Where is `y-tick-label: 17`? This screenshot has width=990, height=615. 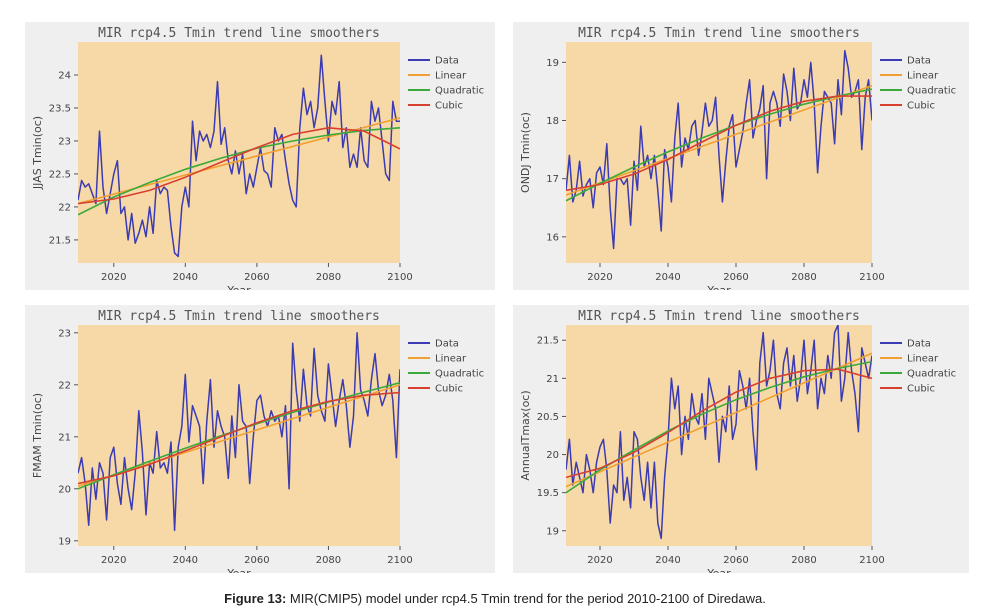
y-tick-label: 17 is located at coordinates (552, 179).